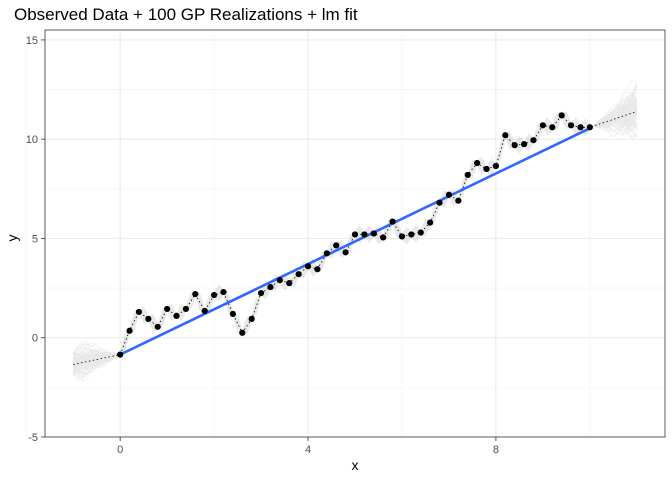 Image resolution: width=672 pixels, height=480 pixels. I want to click on y-tick-label: 10, so click(32, 140).